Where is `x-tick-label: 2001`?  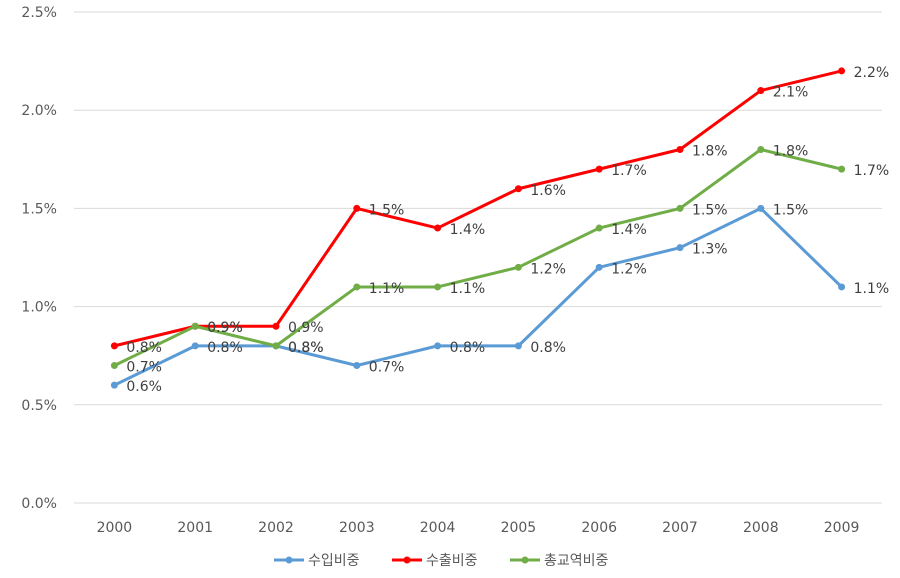 x-tick-label: 2001 is located at coordinates (195, 528).